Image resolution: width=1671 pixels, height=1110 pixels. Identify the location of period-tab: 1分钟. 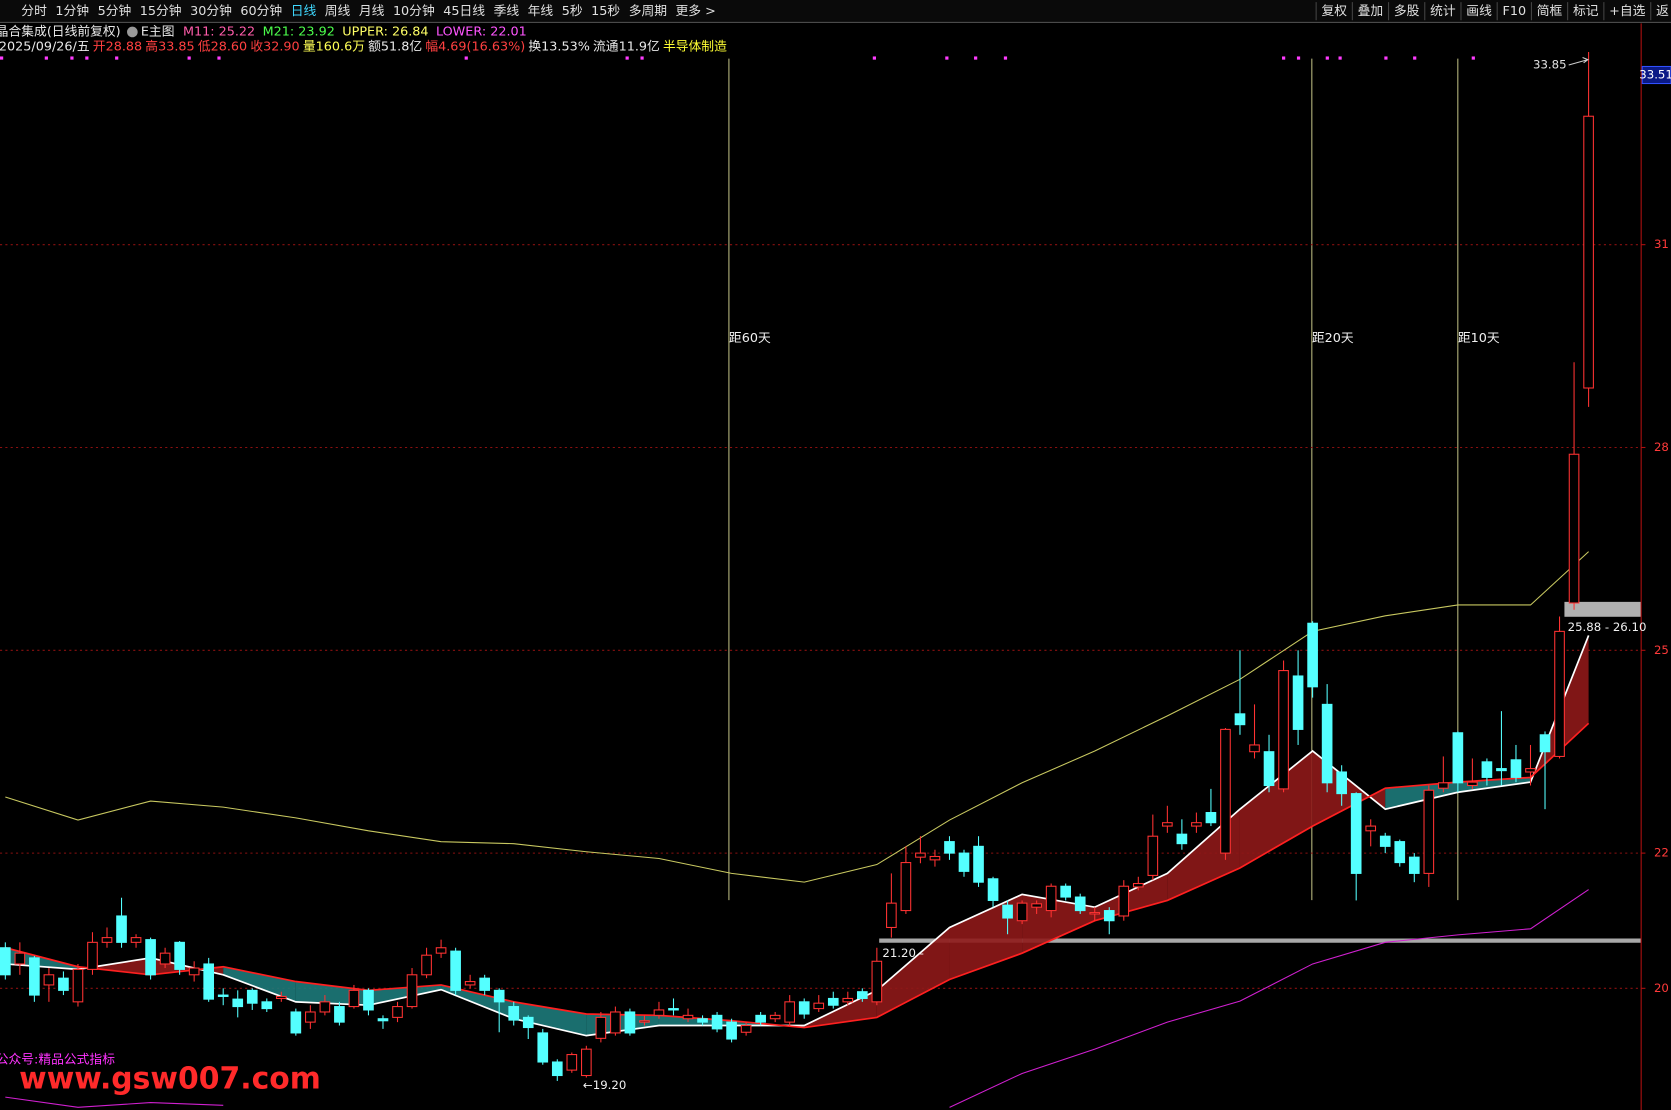
(72, 11).